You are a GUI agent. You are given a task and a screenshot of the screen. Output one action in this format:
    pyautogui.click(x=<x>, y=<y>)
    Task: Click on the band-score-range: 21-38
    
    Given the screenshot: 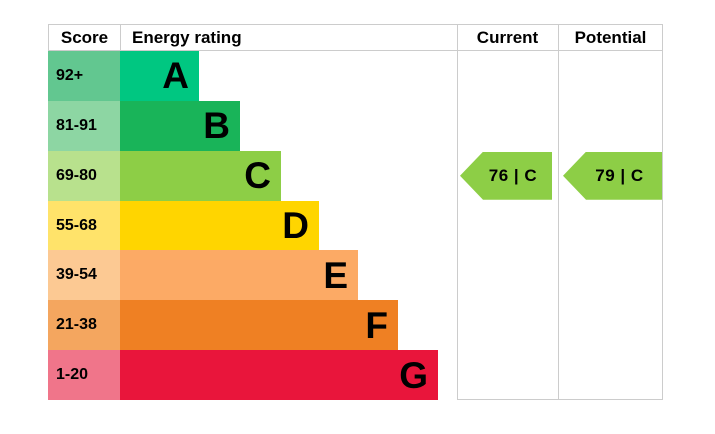 What is the action you would take?
    pyautogui.click(x=84, y=325)
    